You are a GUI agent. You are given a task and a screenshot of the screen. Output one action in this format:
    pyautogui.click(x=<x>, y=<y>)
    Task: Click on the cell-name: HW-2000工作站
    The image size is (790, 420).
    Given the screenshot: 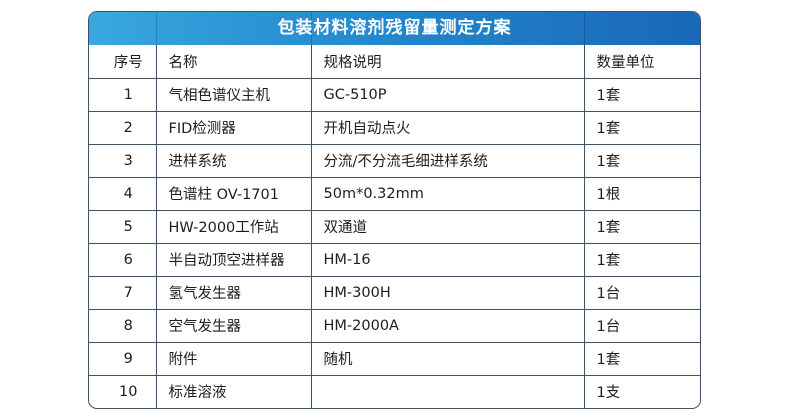 What is the action you would take?
    pyautogui.click(x=233, y=226)
    